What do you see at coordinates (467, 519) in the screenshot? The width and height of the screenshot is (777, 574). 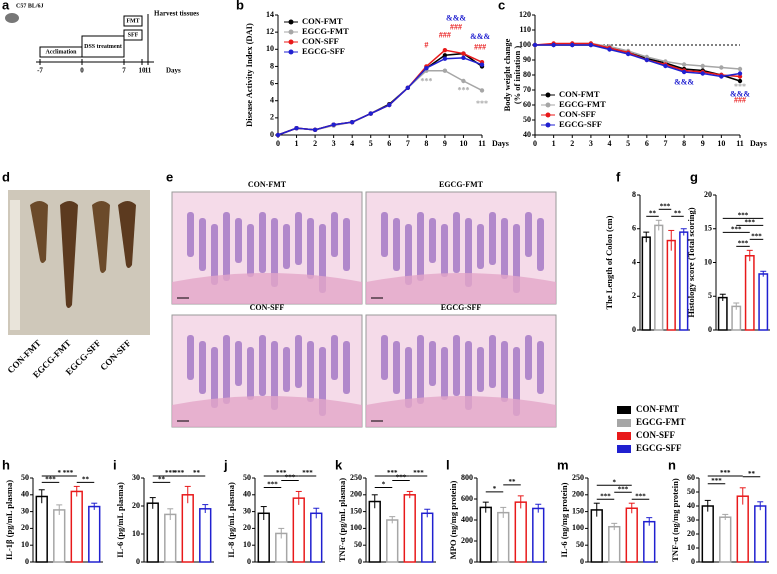 I see `y-tick-label: 400` at bounding box center [467, 519].